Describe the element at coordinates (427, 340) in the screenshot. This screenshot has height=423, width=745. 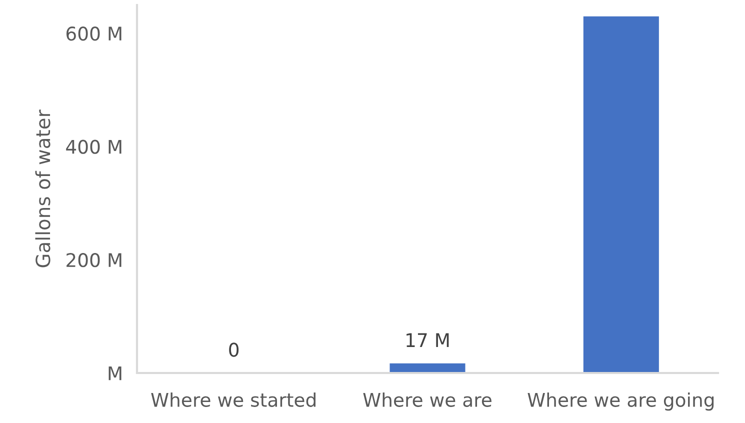
I see `data-label: 17 M` at that location.